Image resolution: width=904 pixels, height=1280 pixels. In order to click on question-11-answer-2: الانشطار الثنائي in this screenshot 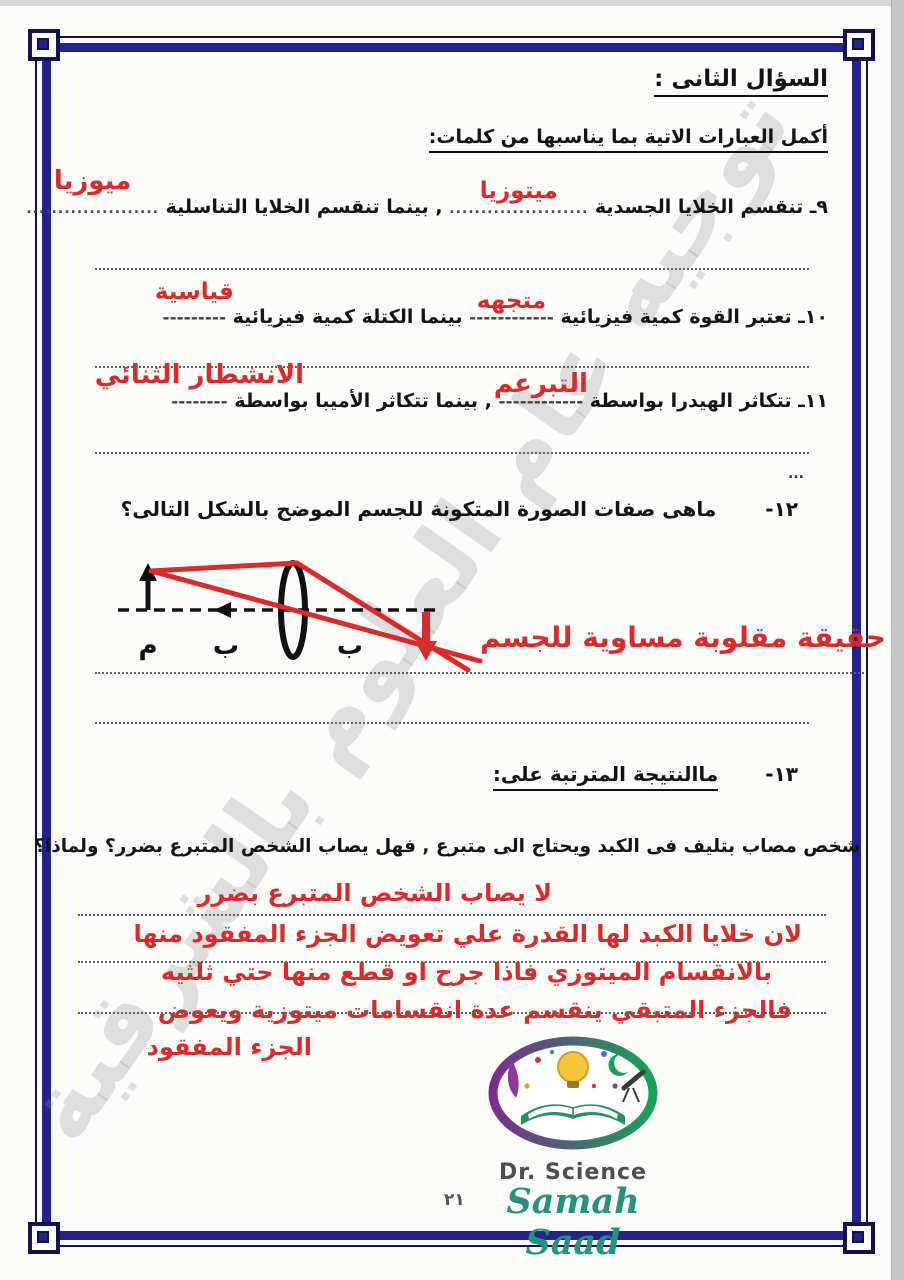, I will do `click(199, 375)`.